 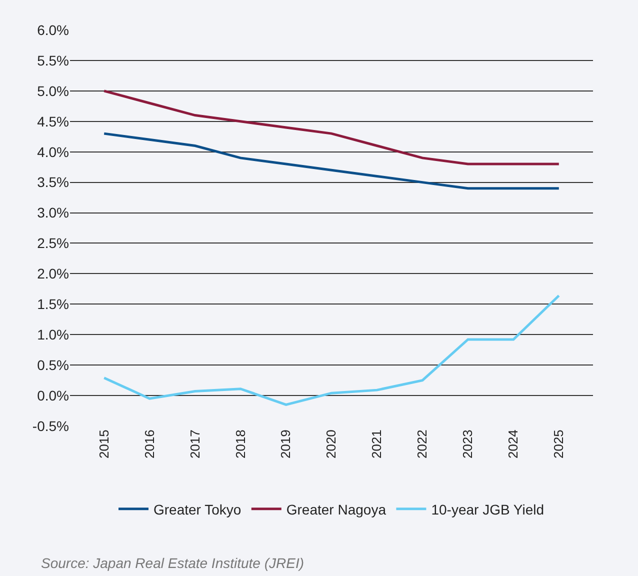 What do you see at coordinates (53, 90) in the screenshot?
I see `y-tick-label: 5.0%` at bounding box center [53, 90].